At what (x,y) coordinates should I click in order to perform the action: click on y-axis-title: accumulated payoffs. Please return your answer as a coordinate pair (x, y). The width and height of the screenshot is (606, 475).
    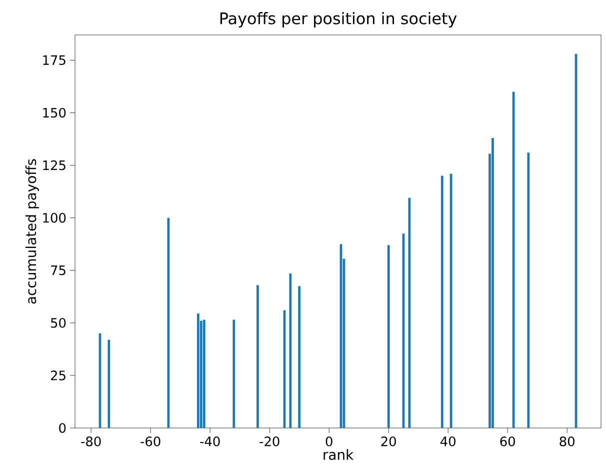
    Looking at the image, I should click on (32, 231).